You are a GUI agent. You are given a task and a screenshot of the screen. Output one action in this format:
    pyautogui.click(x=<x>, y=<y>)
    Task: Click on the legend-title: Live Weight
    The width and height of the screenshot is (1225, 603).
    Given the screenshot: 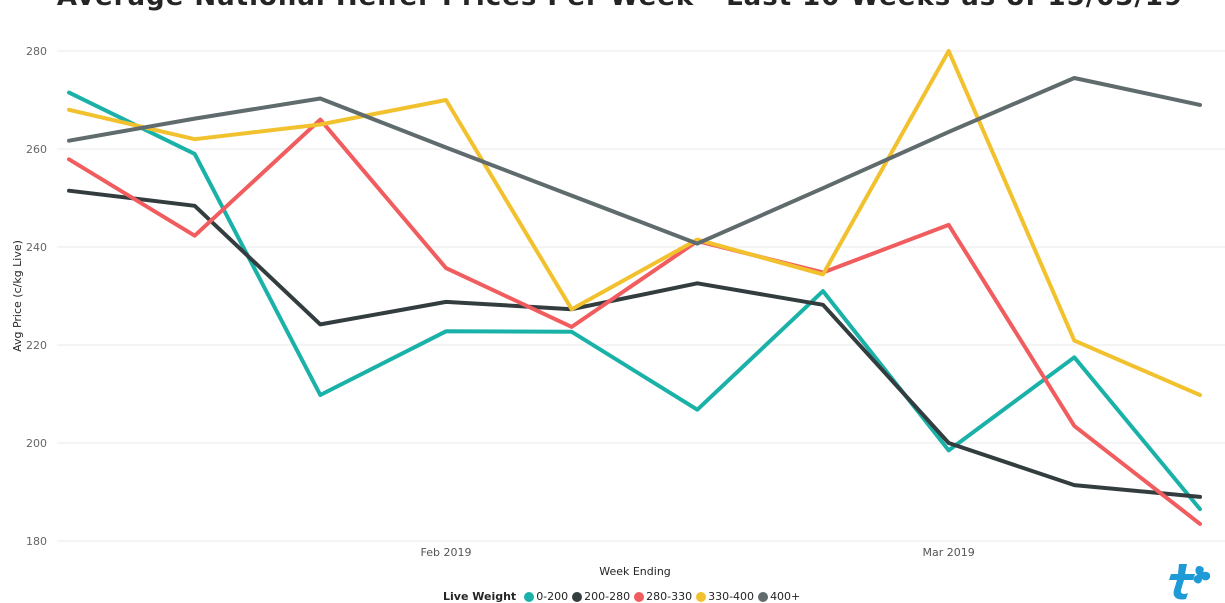 What is the action you would take?
    pyautogui.click(x=480, y=596)
    